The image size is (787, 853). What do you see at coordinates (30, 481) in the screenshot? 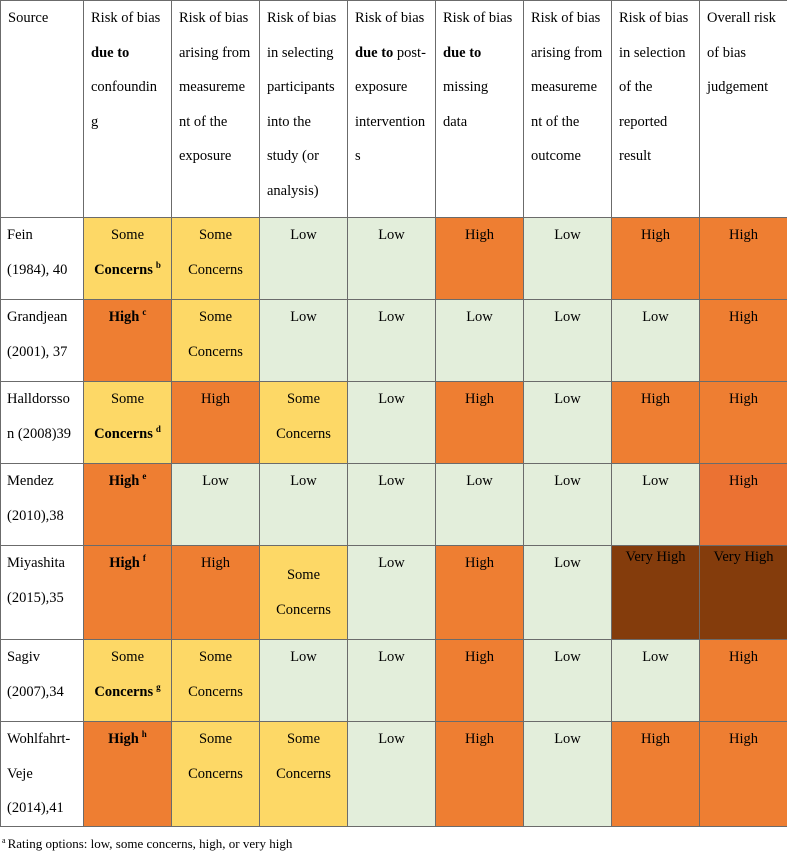
I see `source-line: Mendez` at bounding box center [30, 481].